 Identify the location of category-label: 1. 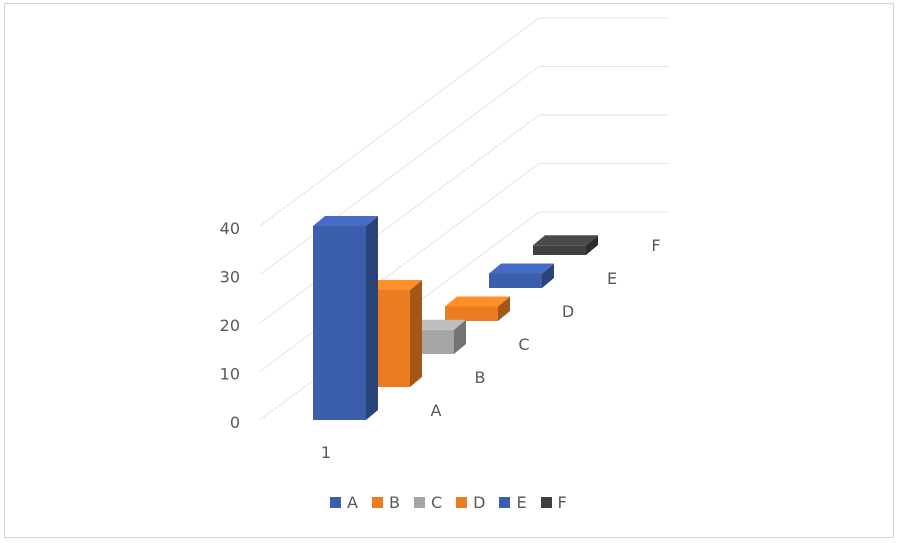
(326, 452).